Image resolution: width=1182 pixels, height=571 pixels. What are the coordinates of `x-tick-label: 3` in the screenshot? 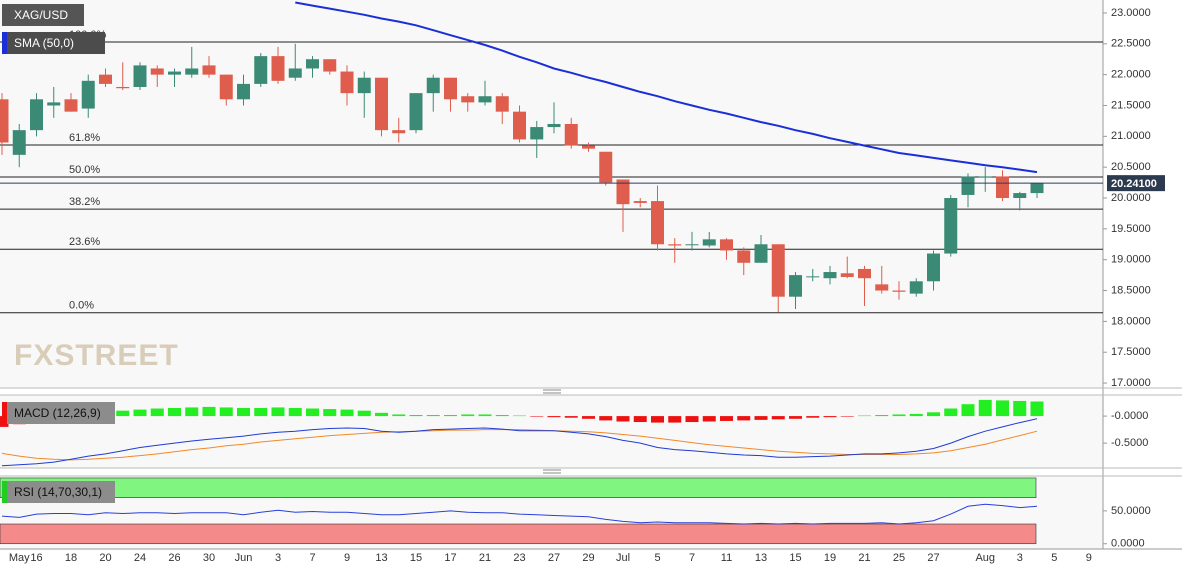 It's located at (1020, 558).